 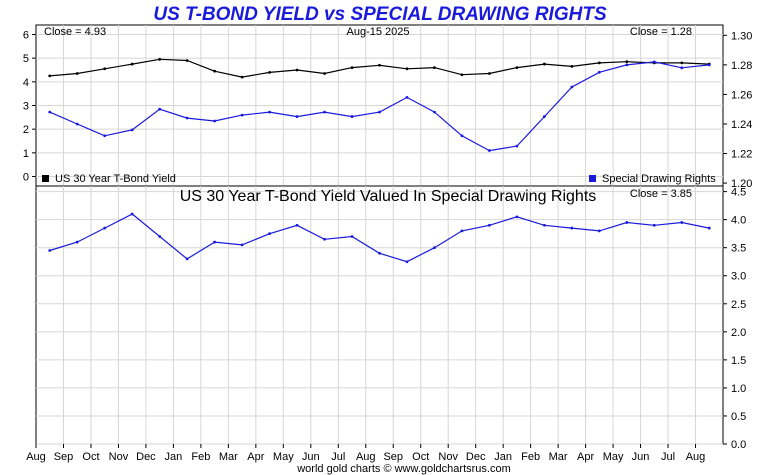 I want to click on bottom-right-tick-label: 4.0, so click(x=738, y=221).